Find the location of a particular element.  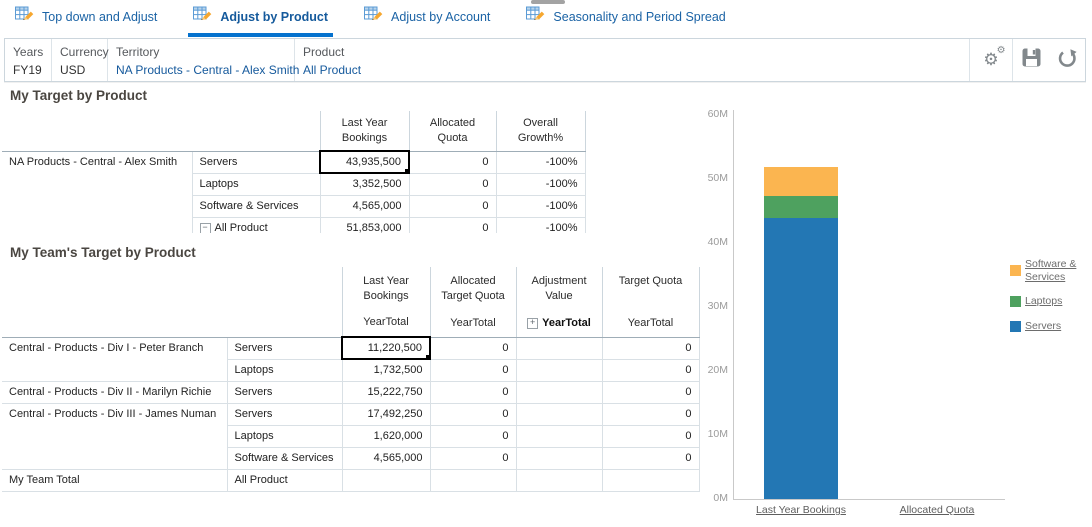

bar-segment-software-services is located at coordinates (801, 182).